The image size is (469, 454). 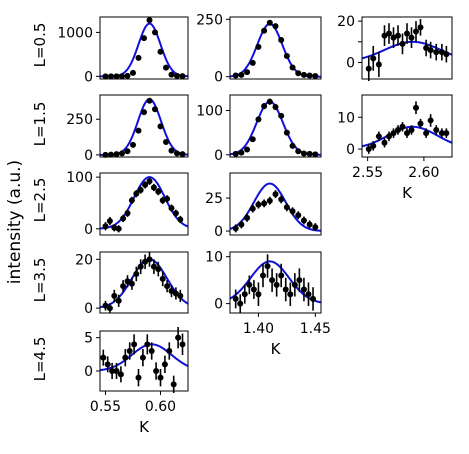 I want to click on panel-c2-L1.5: 0 10 2.55 2.60 K, so click(x=395, y=148).